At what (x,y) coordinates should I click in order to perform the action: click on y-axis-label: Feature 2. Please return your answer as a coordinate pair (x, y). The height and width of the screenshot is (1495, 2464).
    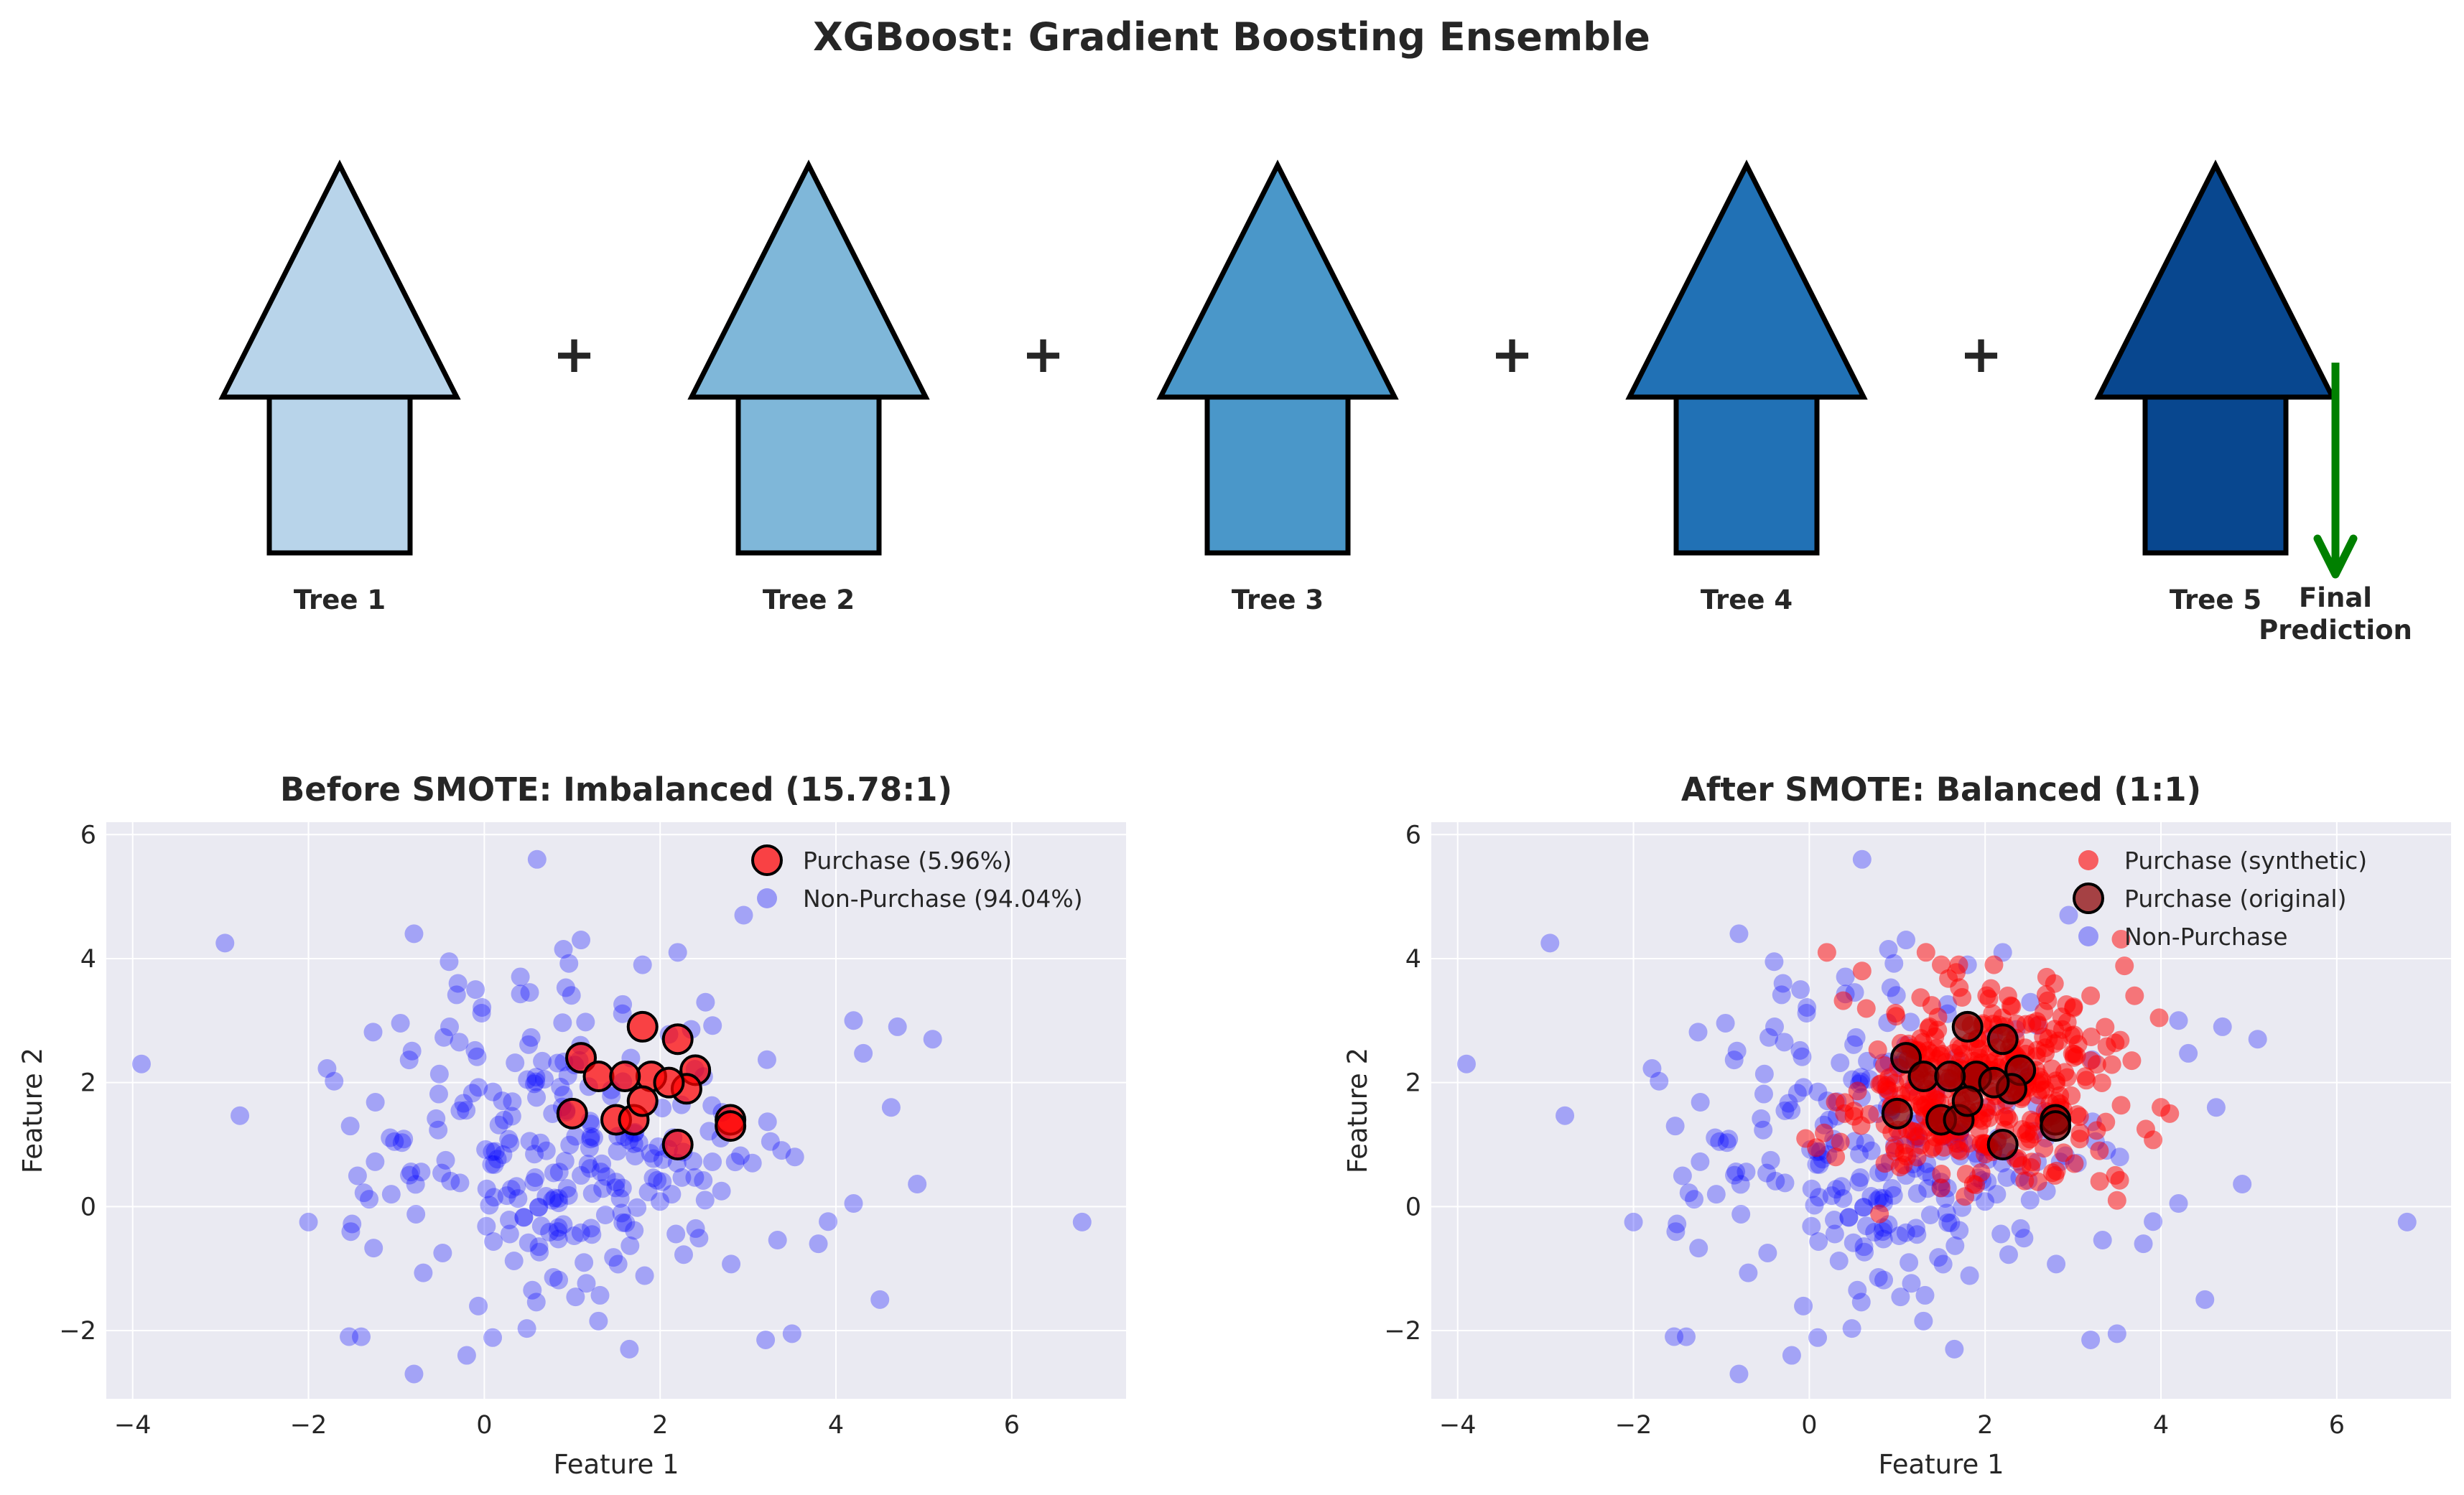
    Looking at the image, I should click on (32, 1110).